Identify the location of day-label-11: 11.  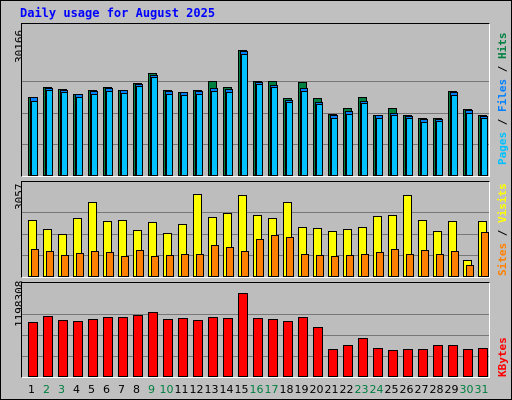
(181, 389).